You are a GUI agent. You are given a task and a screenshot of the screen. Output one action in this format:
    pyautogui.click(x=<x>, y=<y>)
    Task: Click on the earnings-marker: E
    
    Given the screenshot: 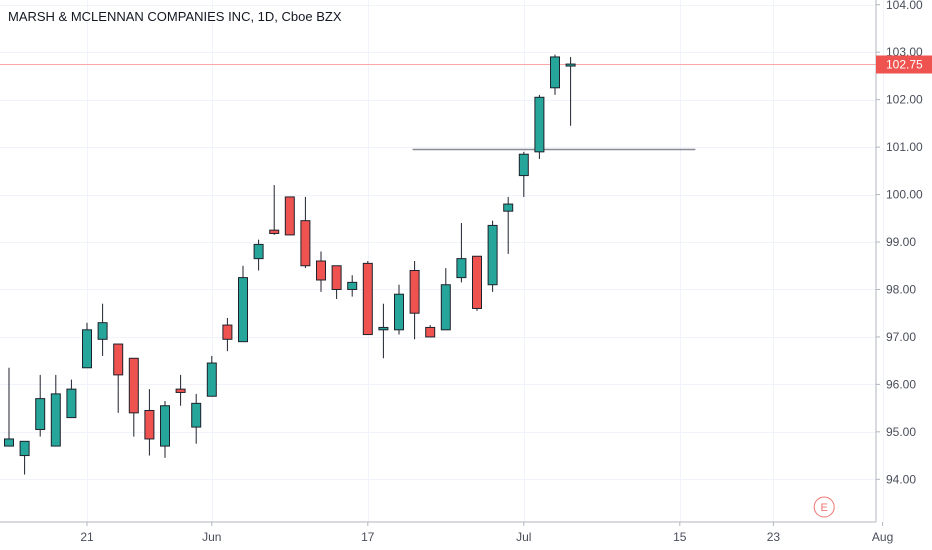 What is the action you would take?
    pyautogui.click(x=824, y=507)
    